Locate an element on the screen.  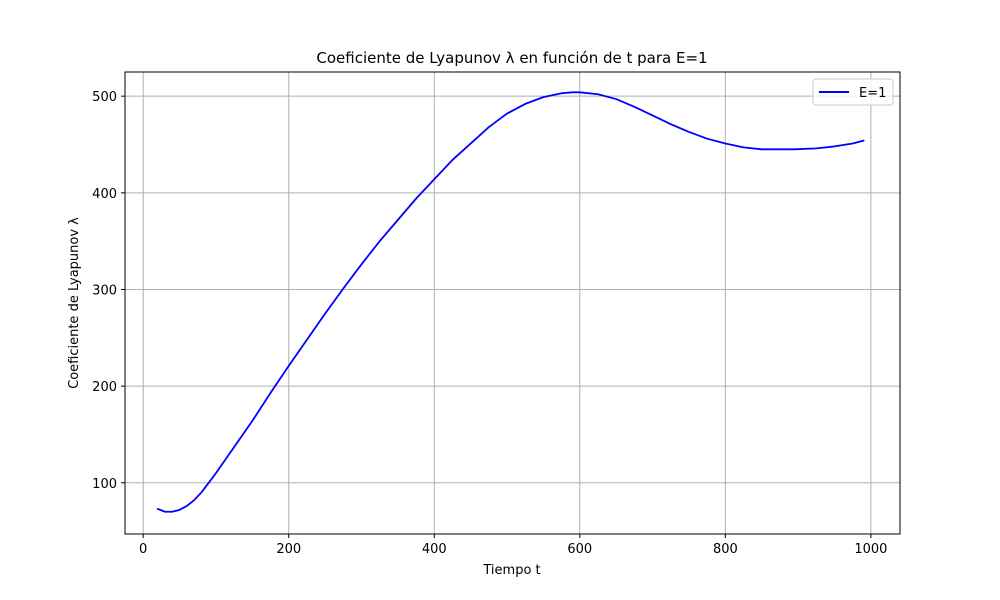
y-axis: 100 200 300 400 500 is located at coordinates (108, 291).